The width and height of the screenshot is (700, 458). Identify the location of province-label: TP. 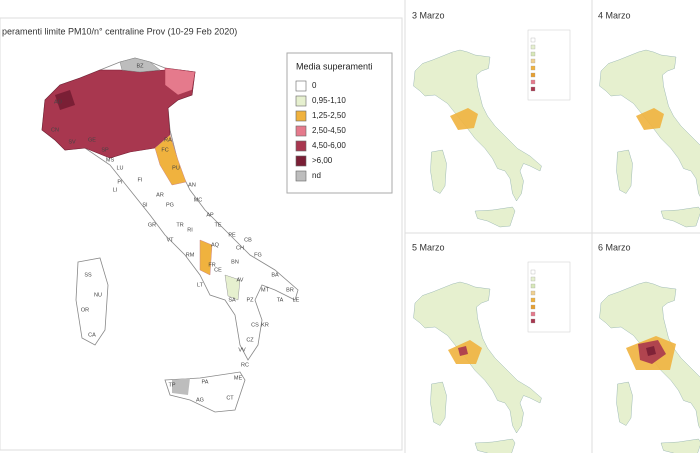
(171, 385).